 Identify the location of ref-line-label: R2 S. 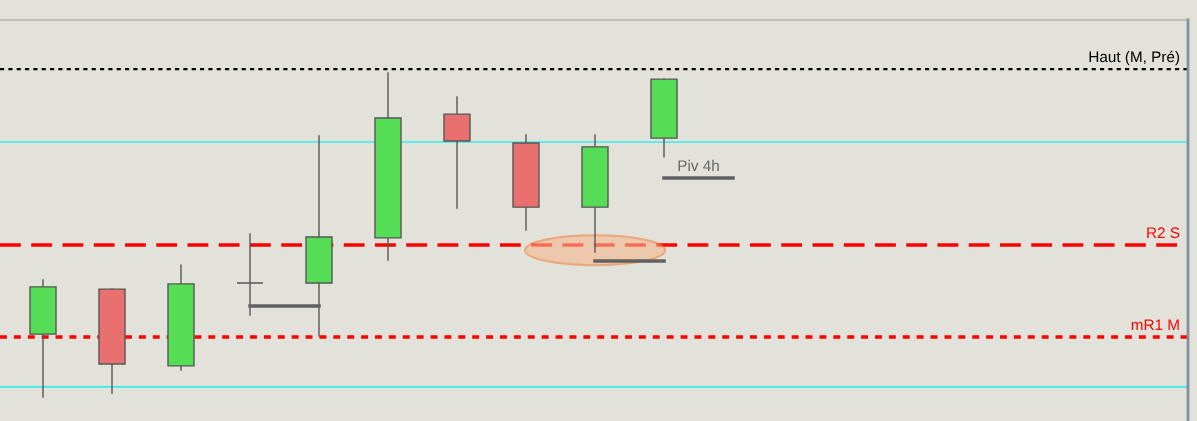
(1163, 233).